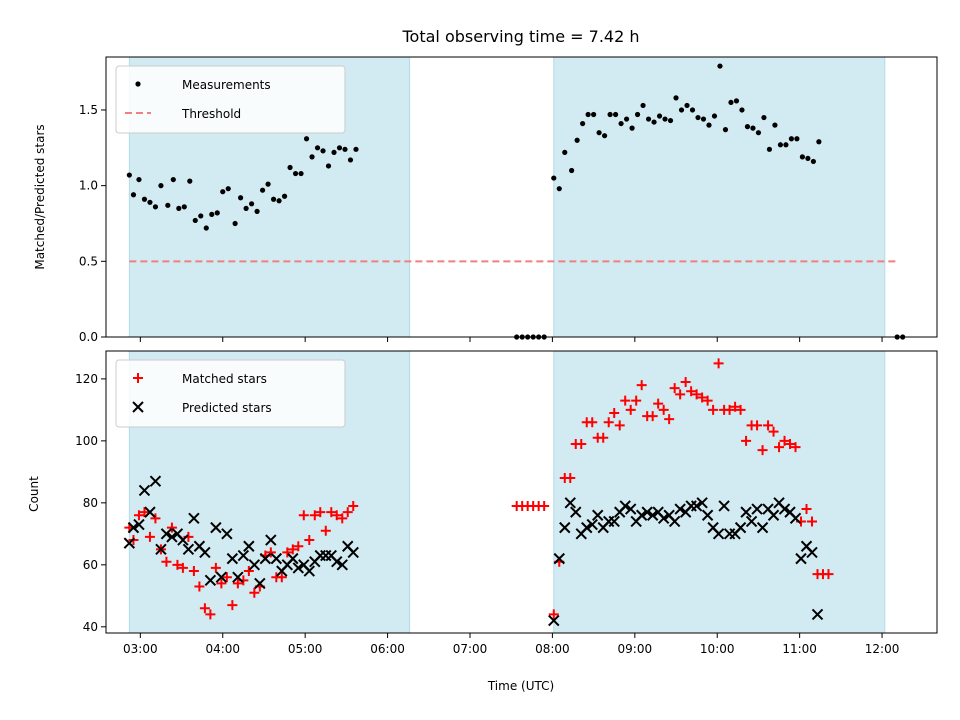 The width and height of the screenshot is (960, 720). What do you see at coordinates (140, 649) in the screenshot?
I see `x-tick-label-0300: 03:00` at bounding box center [140, 649].